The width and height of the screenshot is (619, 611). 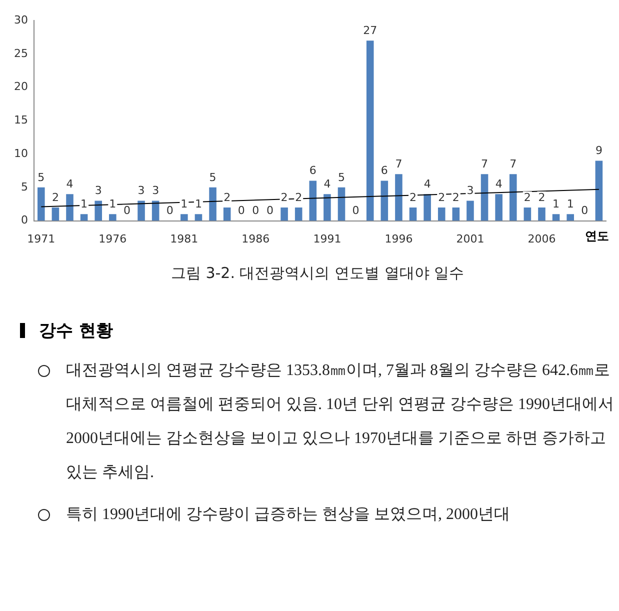 I want to click on text: 그림 3-2. 대전광역시의 연도별 열대야 일수, so click(x=318, y=273).